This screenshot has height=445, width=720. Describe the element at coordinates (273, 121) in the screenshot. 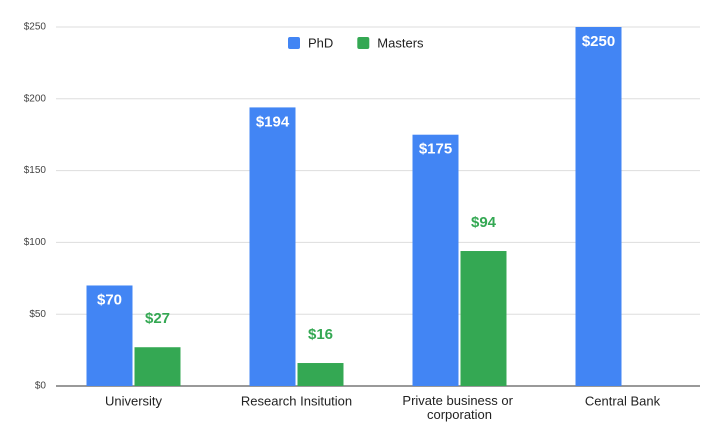

I see `data-label: $194` at that location.